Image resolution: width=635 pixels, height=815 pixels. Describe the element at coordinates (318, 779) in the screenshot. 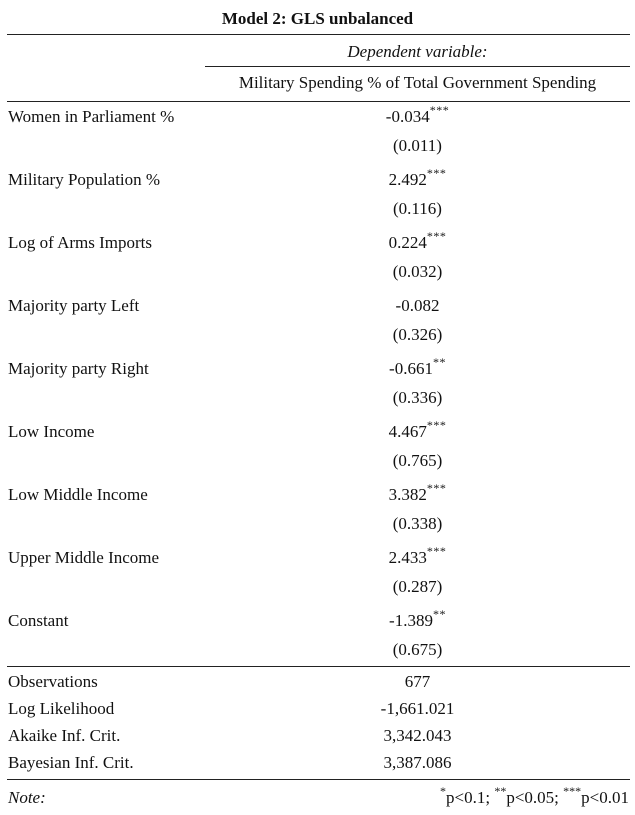

I see `bottom-rule` at that location.